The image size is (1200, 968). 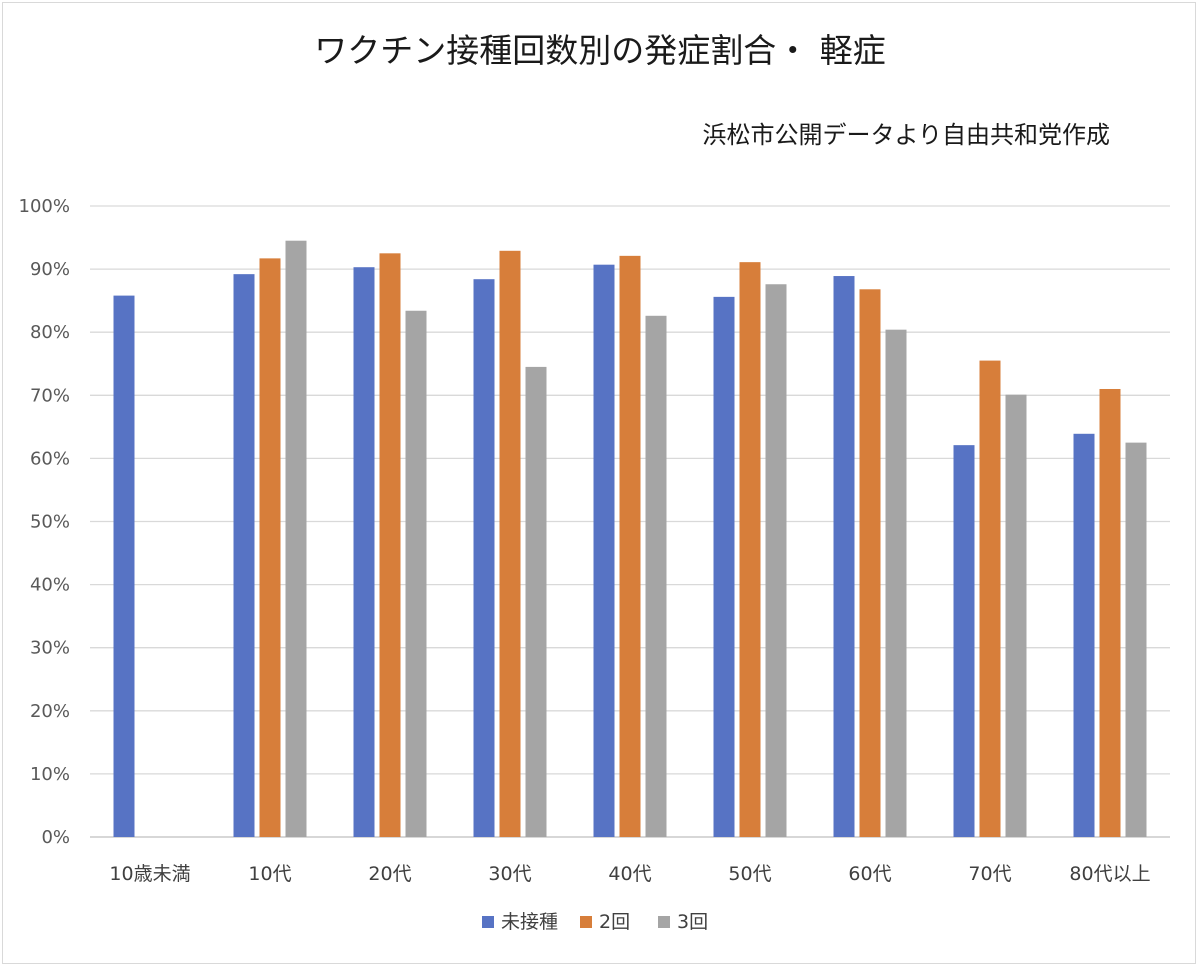 What do you see at coordinates (630, 546) in the screenshot?
I see `bar-2回-40代` at bounding box center [630, 546].